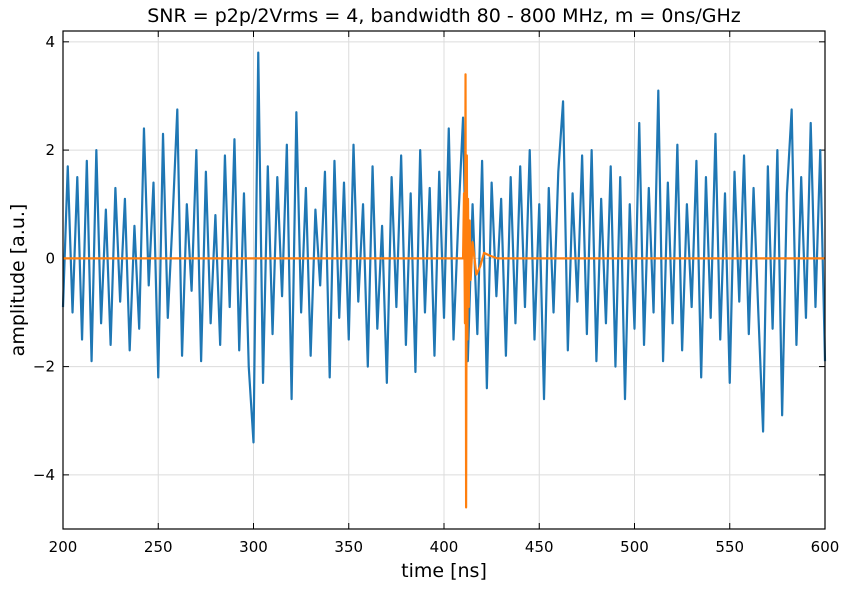 The image size is (850, 589). I want to click on x-tick-label: 550, so click(729, 547).